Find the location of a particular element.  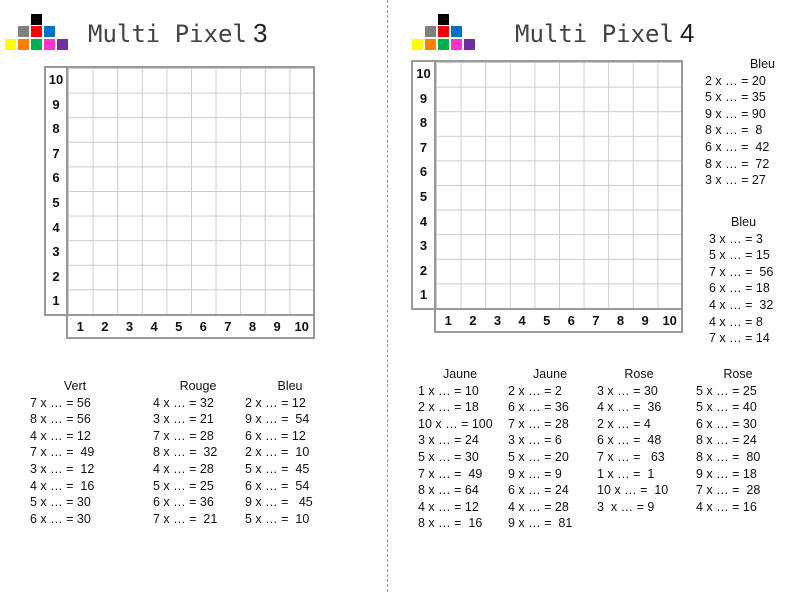

equation: 7 x … = 21 is located at coordinates (185, 518).